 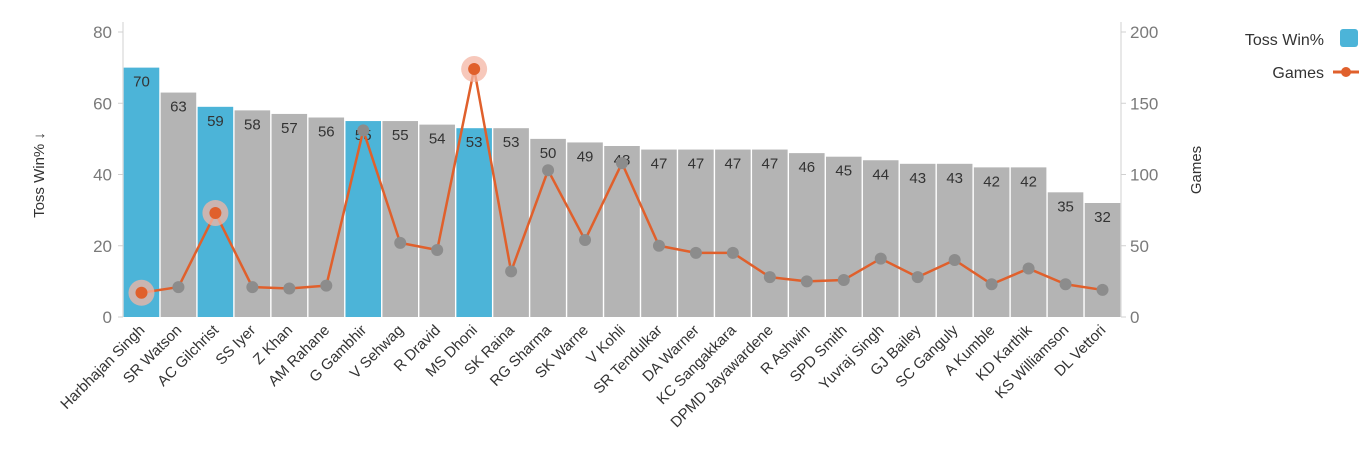 What do you see at coordinates (807, 235) in the screenshot?
I see `bar-r-ashwin` at bounding box center [807, 235].